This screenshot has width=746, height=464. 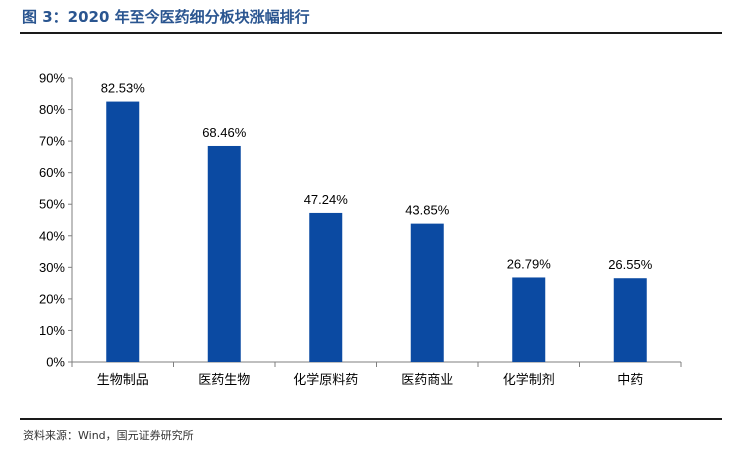 I want to click on data-label: 26.79%, so click(x=529, y=263).